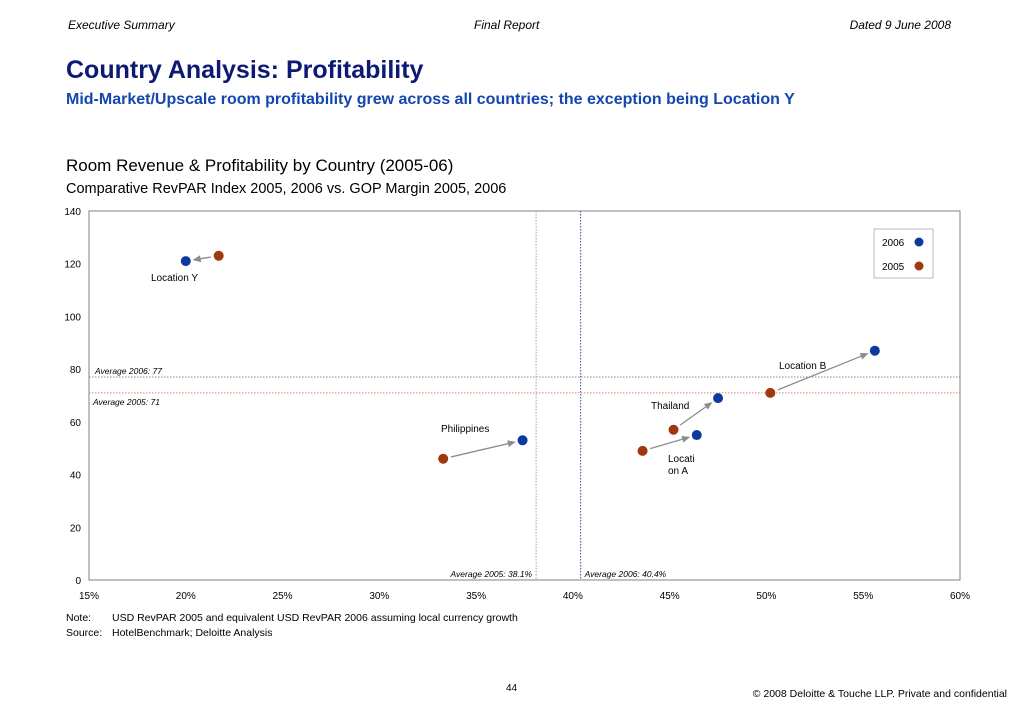 The height and width of the screenshot is (708, 1023). Describe the element at coordinates (900, 25) in the screenshot. I see `header-date: Dated 9 June 2008` at that location.